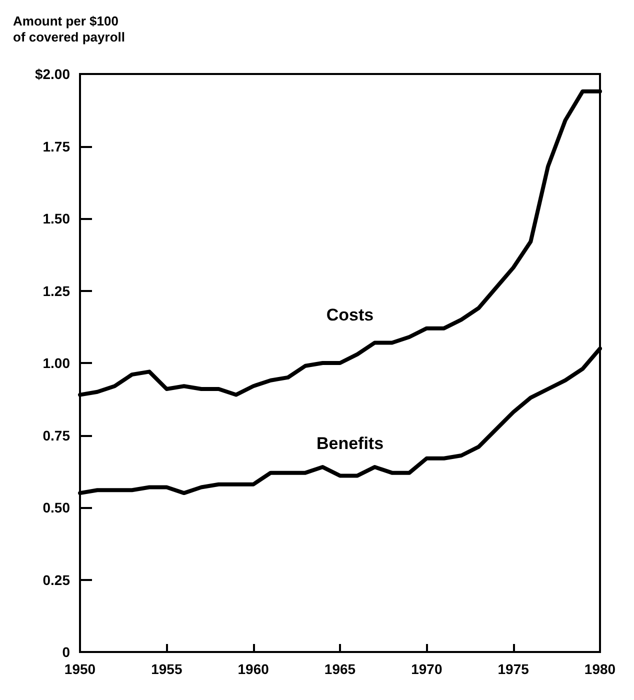 This screenshot has width=634, height=700. Describe the element at coordinates (56, 218) in the screenshot. I see `y-tick-label: 1.50` at that location.